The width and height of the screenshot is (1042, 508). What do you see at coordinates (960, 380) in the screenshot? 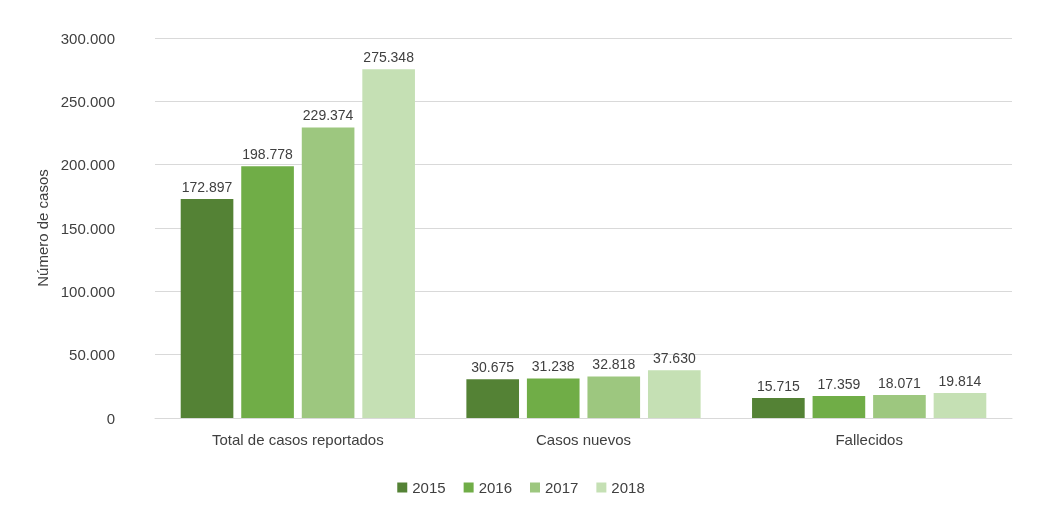
I see `data-label: 19.814` at bounding box center [960, 380].